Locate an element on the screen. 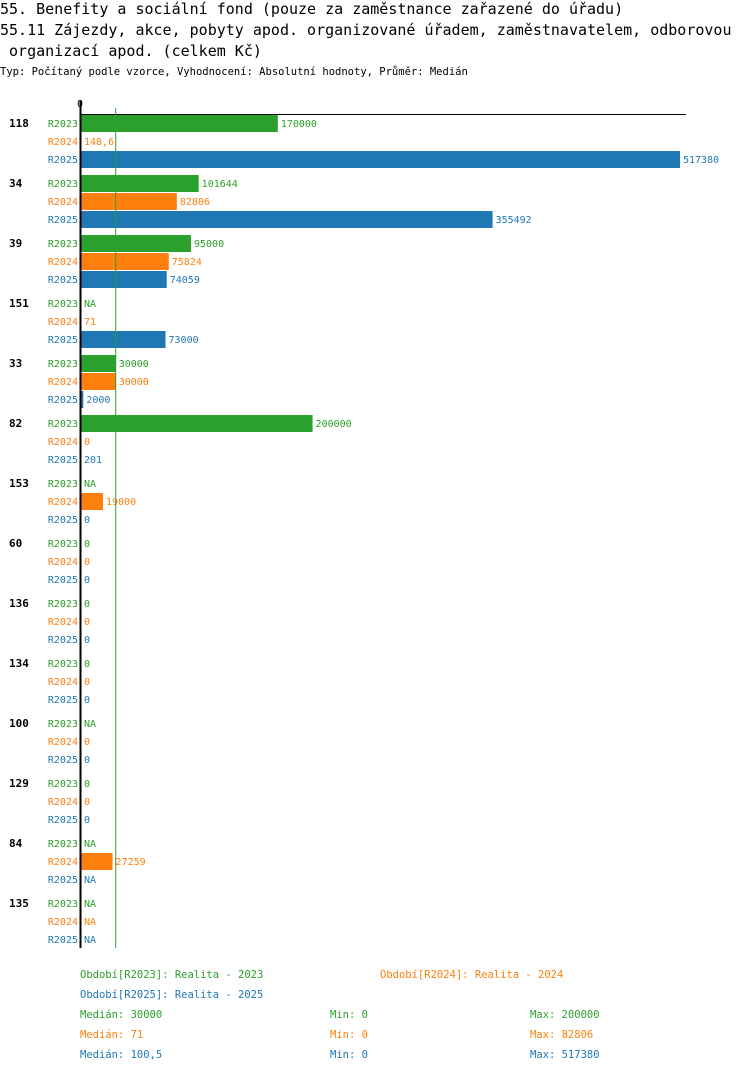  group-label: 33 is located at coordinates (15, 363).